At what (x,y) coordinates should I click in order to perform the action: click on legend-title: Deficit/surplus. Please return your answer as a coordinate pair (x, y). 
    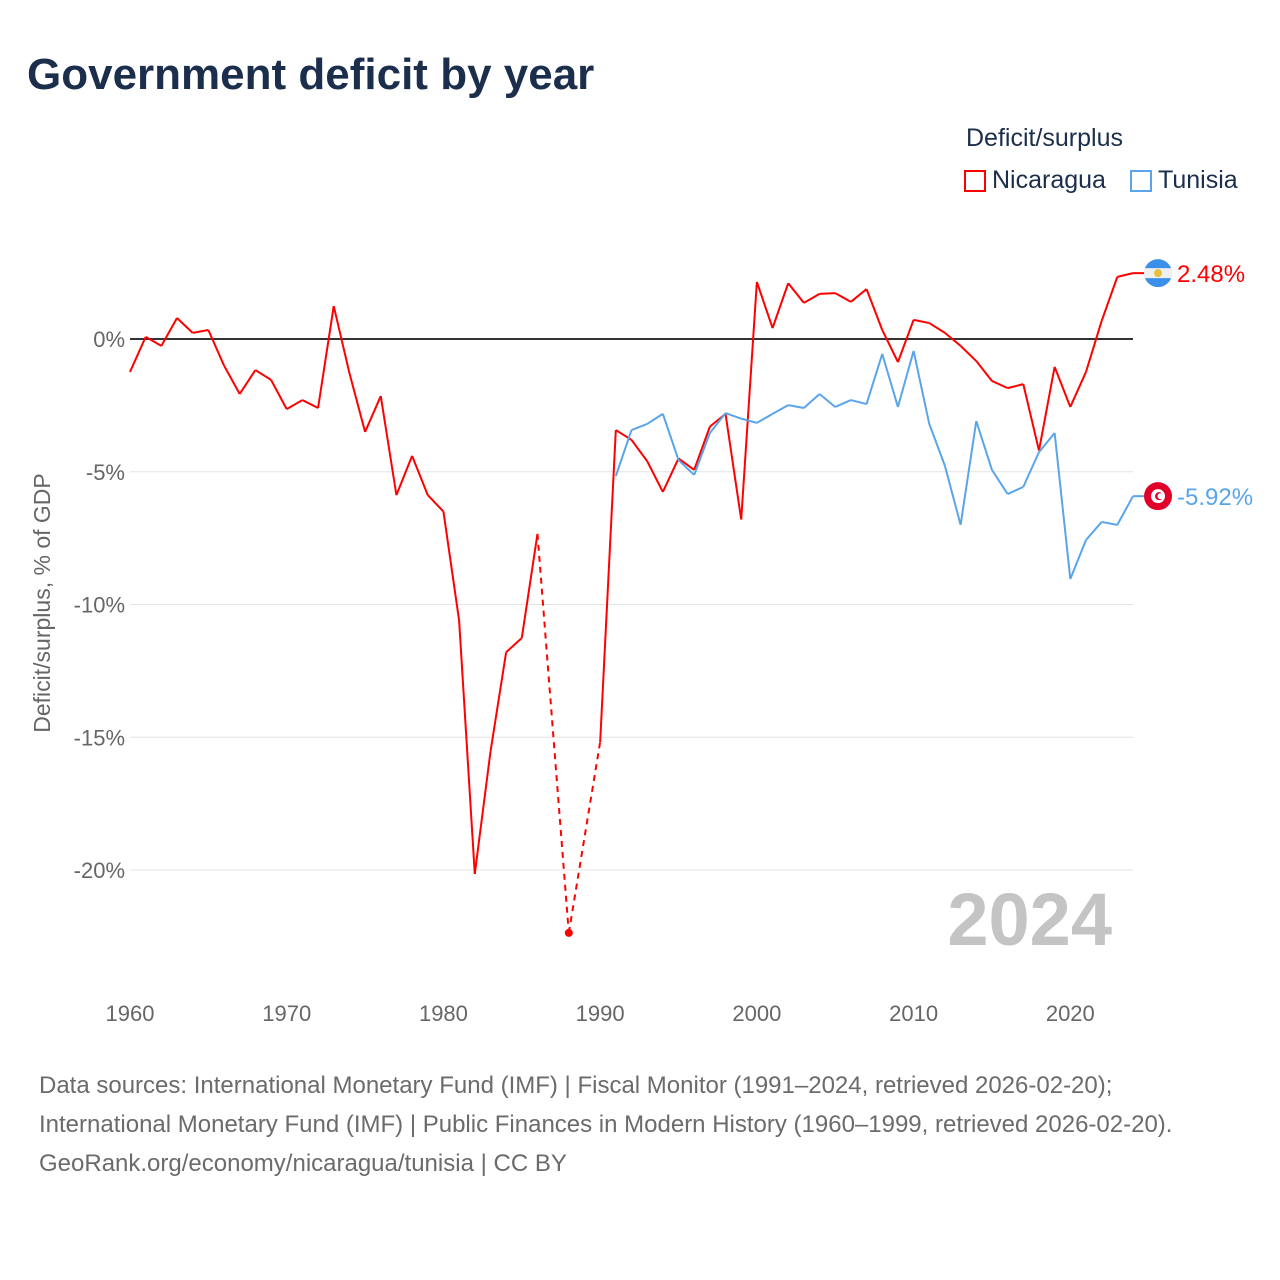
    Looking at the image, I should click on (1044, 138).